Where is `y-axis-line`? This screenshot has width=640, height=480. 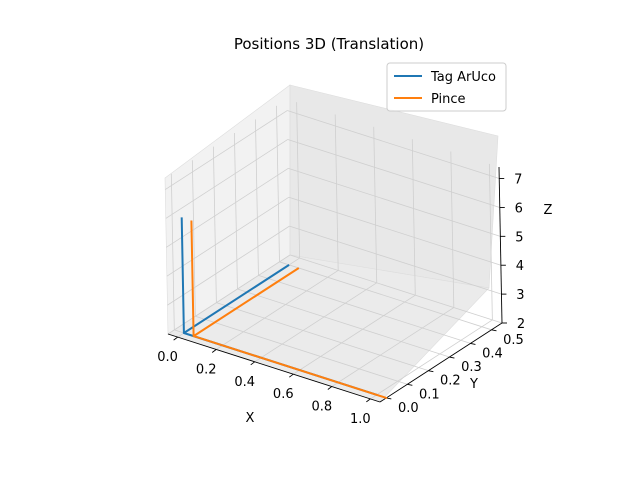 y-axis-line is located at coordinates (441, 362).